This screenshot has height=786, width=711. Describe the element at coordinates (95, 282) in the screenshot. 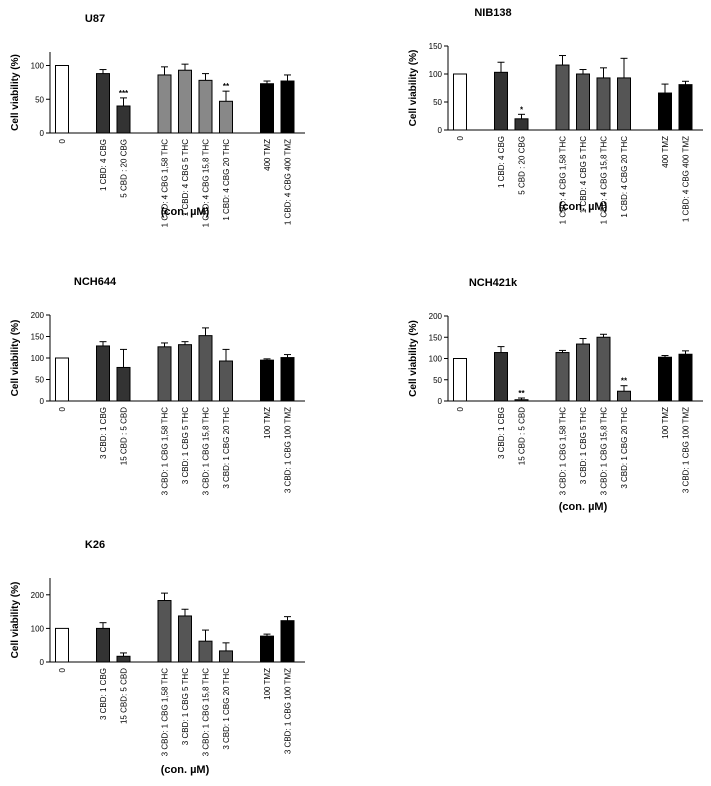

I see `panel-title: NCH644` at that location.